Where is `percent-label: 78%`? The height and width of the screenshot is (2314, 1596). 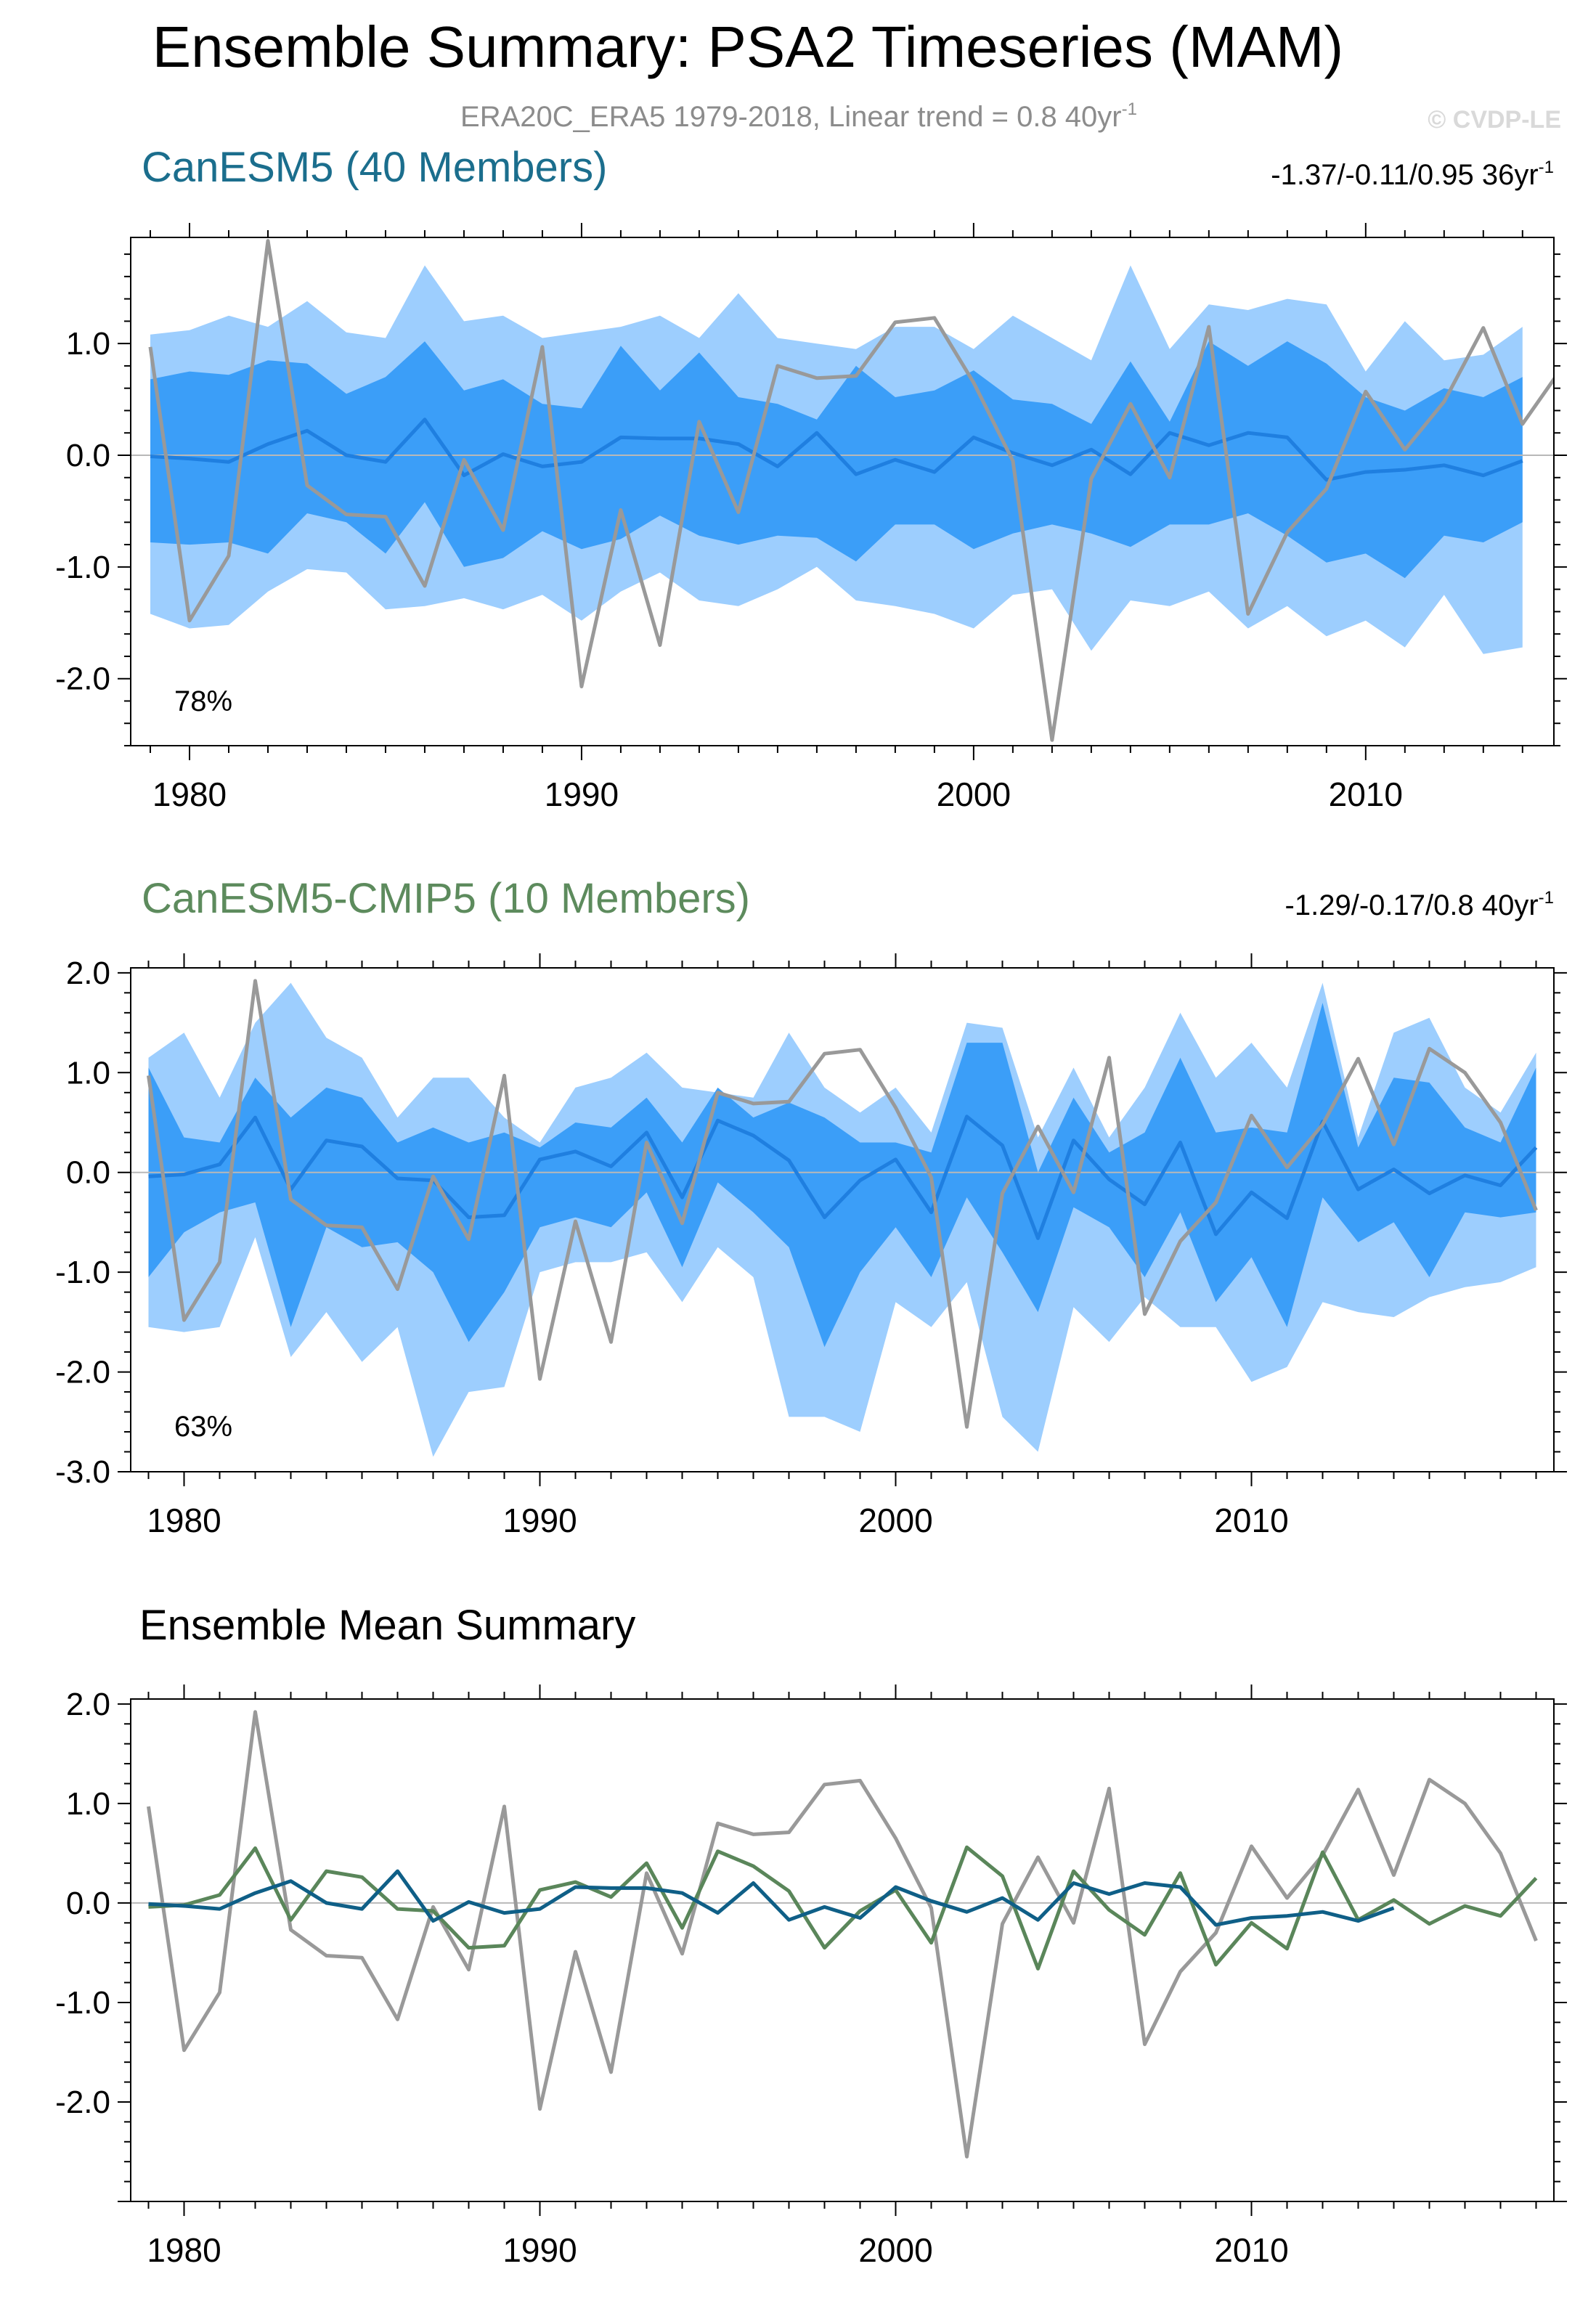 percent-label: 78% is located at coordinates (203, 701).